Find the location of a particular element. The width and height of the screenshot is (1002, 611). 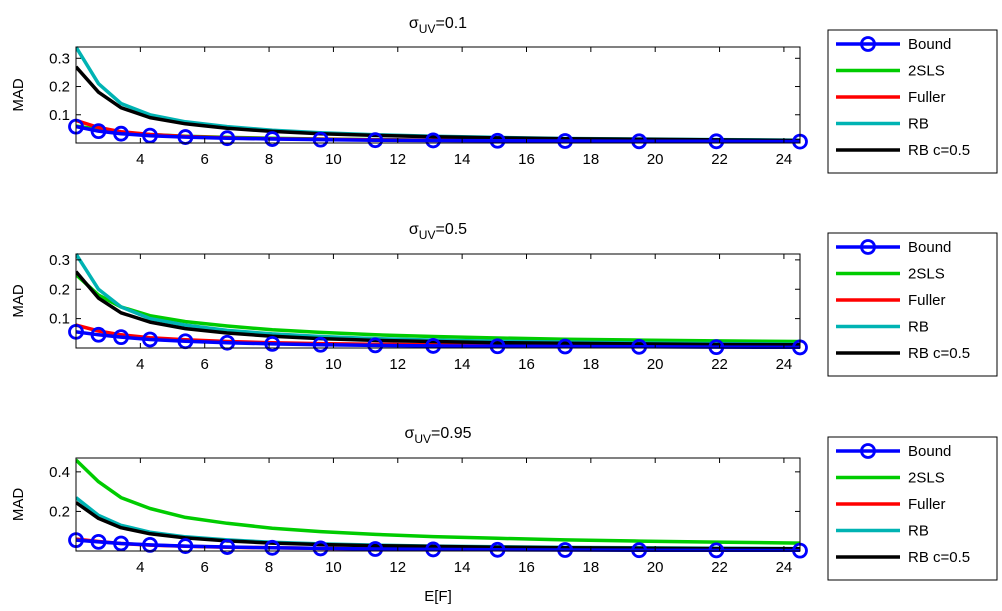

legend-label: Bound is located at coordinates (929, 44).